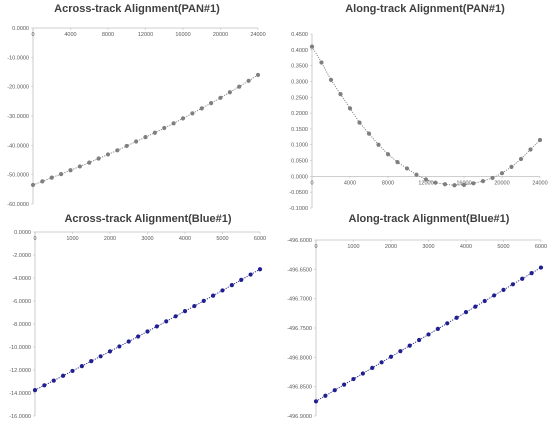 This screenshot has height=422, width=550. What do you see at coordinates (72, 239) in the screenshot?
I see `x-tick-label: 1000` at bounding box center [72, 239].